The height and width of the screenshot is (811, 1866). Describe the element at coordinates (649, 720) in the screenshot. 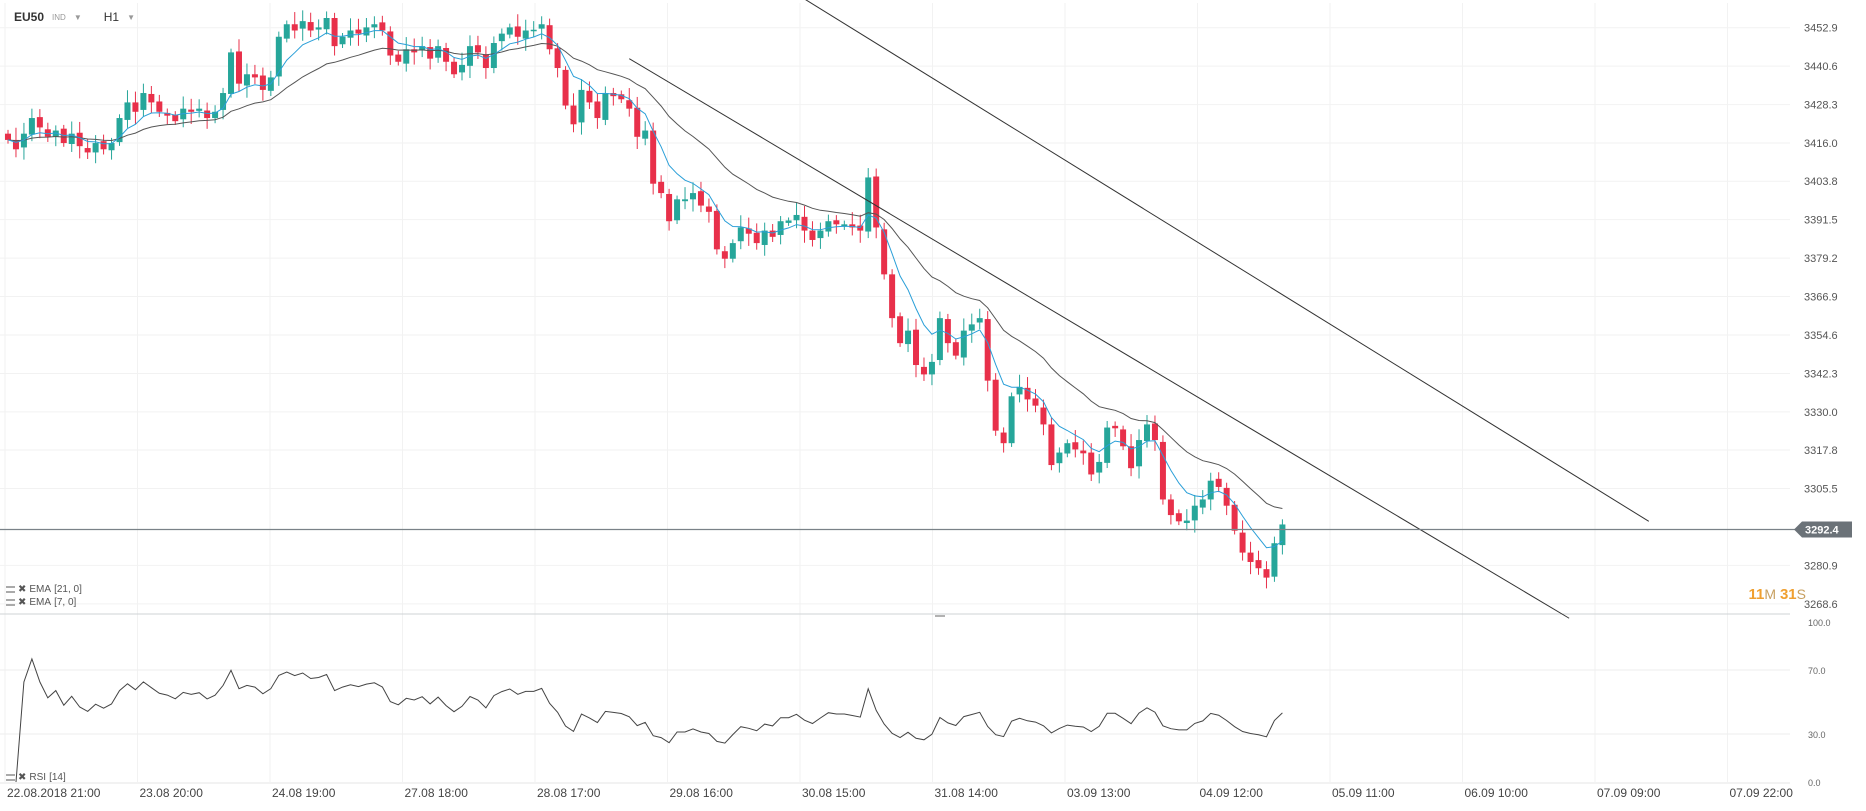

I see `rsi-line` at that location.